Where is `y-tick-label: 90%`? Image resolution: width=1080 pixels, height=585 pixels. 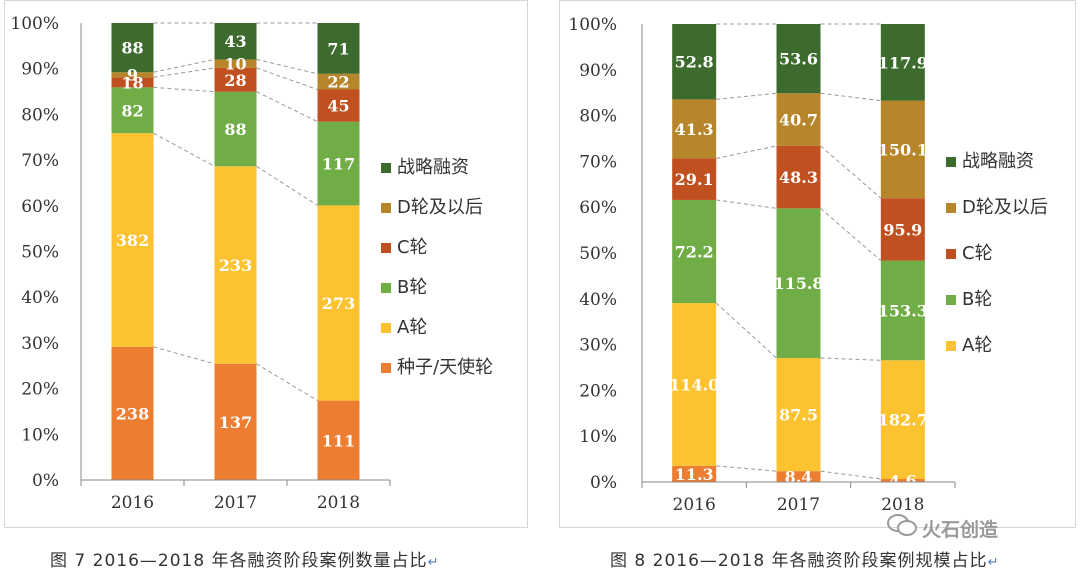 y-tick-label: 90% is located at coordinates (40, 70).